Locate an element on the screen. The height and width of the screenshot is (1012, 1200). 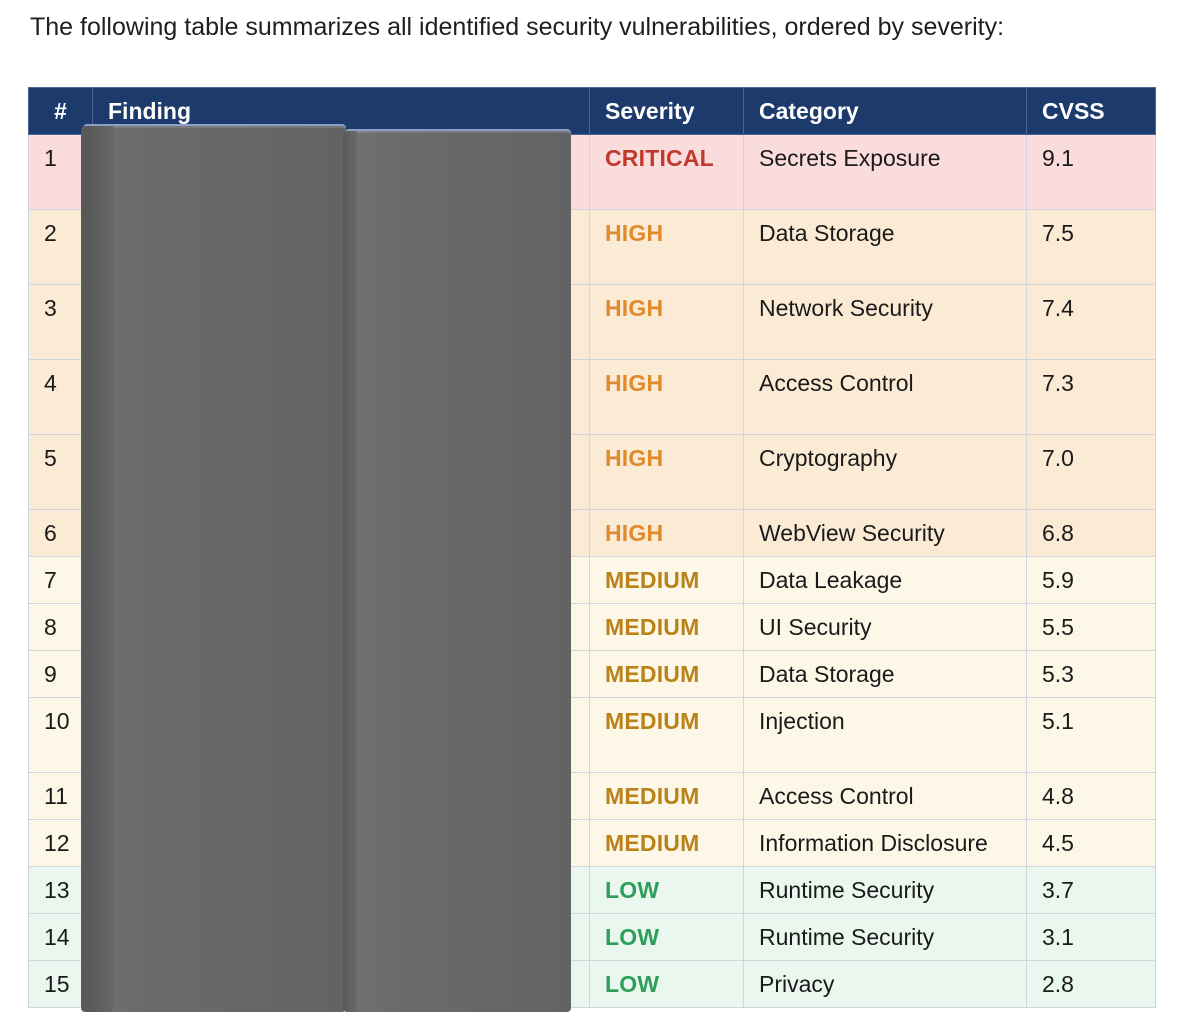
row-cvss: 5.9 is located at coordinates (1091, 580).